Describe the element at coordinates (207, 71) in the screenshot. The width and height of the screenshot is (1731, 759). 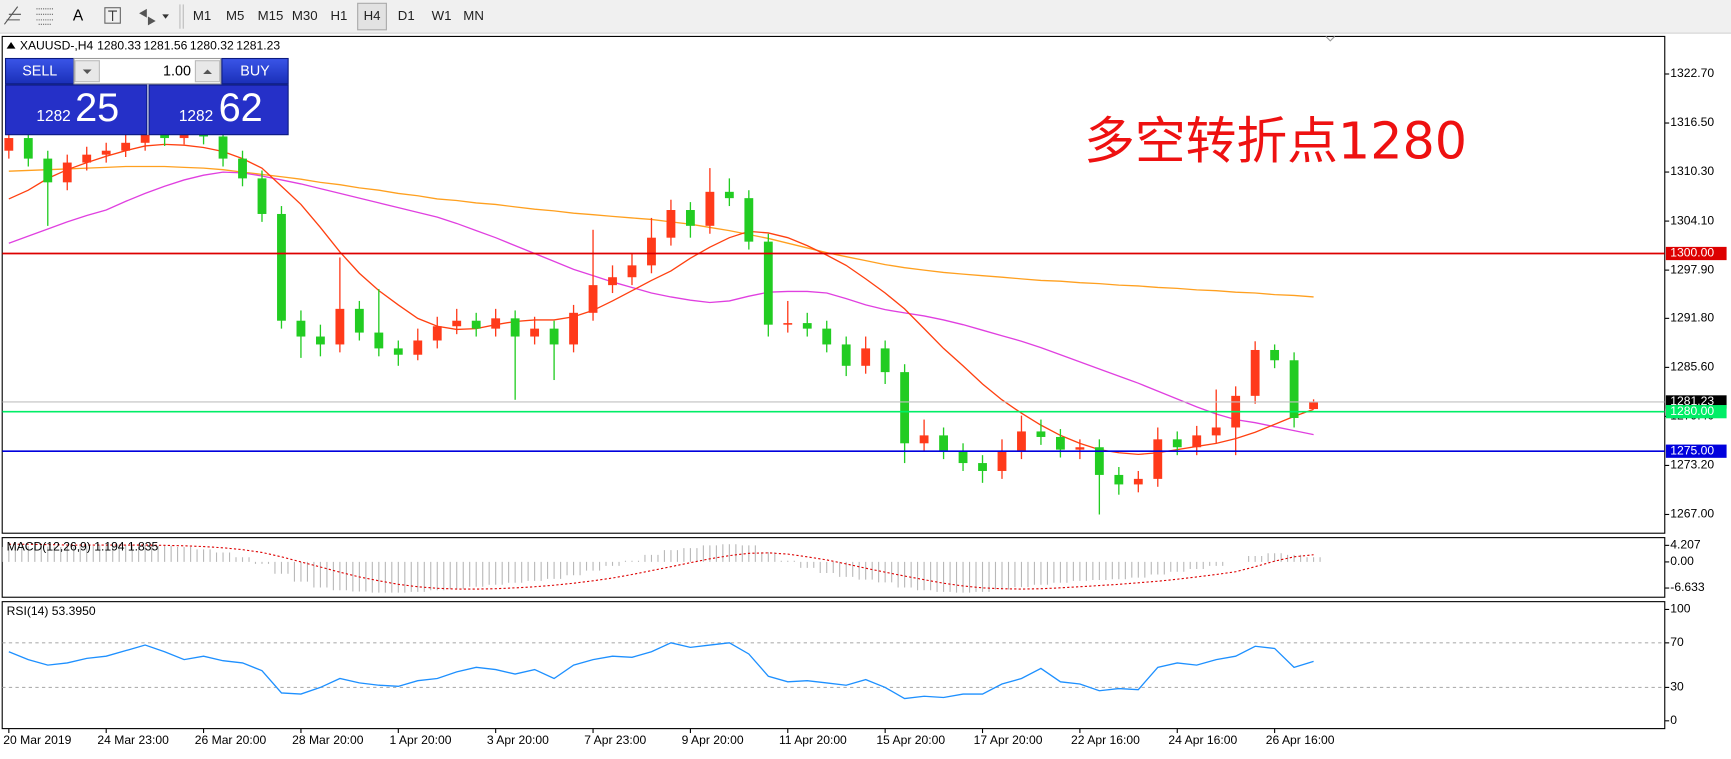
I see `lot-up-arrow` at that location.